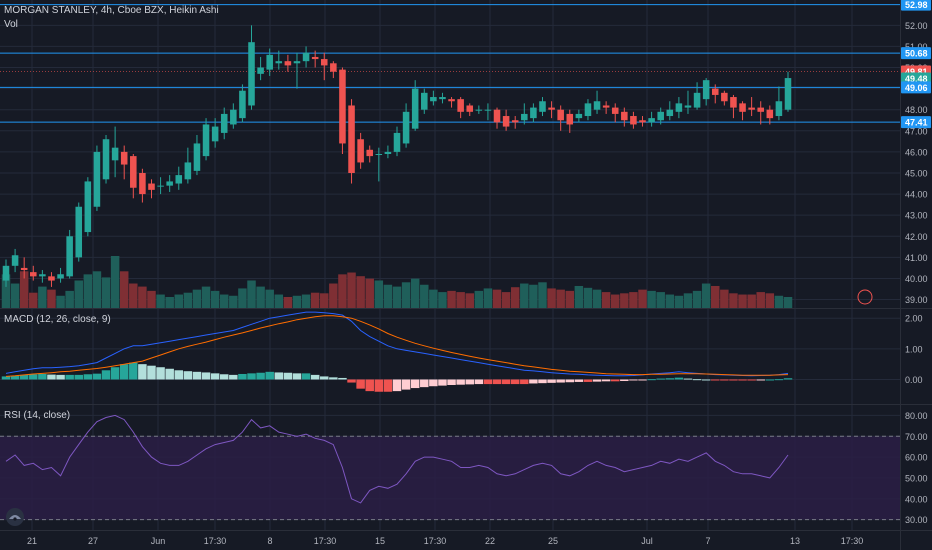  I want to click on rsi-tick-label: 80.00, so click(916, 416).